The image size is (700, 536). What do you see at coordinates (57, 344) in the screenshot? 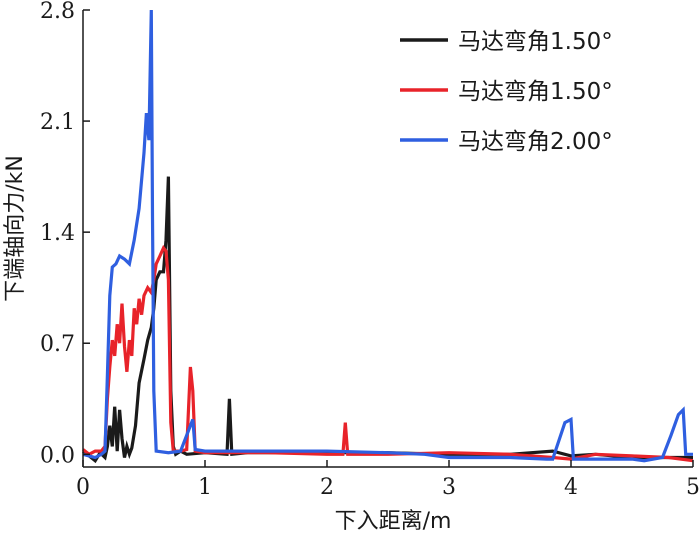
I see `y-tick-label: 0.7` at bounding box center [57, 344].